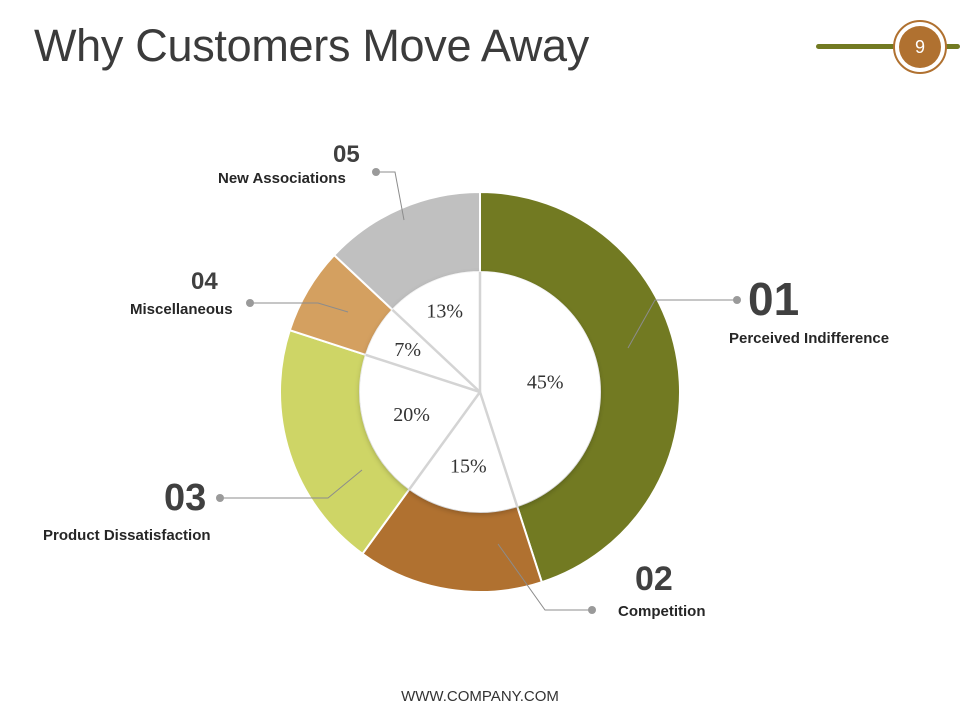 This screenshot has width=960, height=720. I want to click on slice-number-04: 04, so click(204, 281).